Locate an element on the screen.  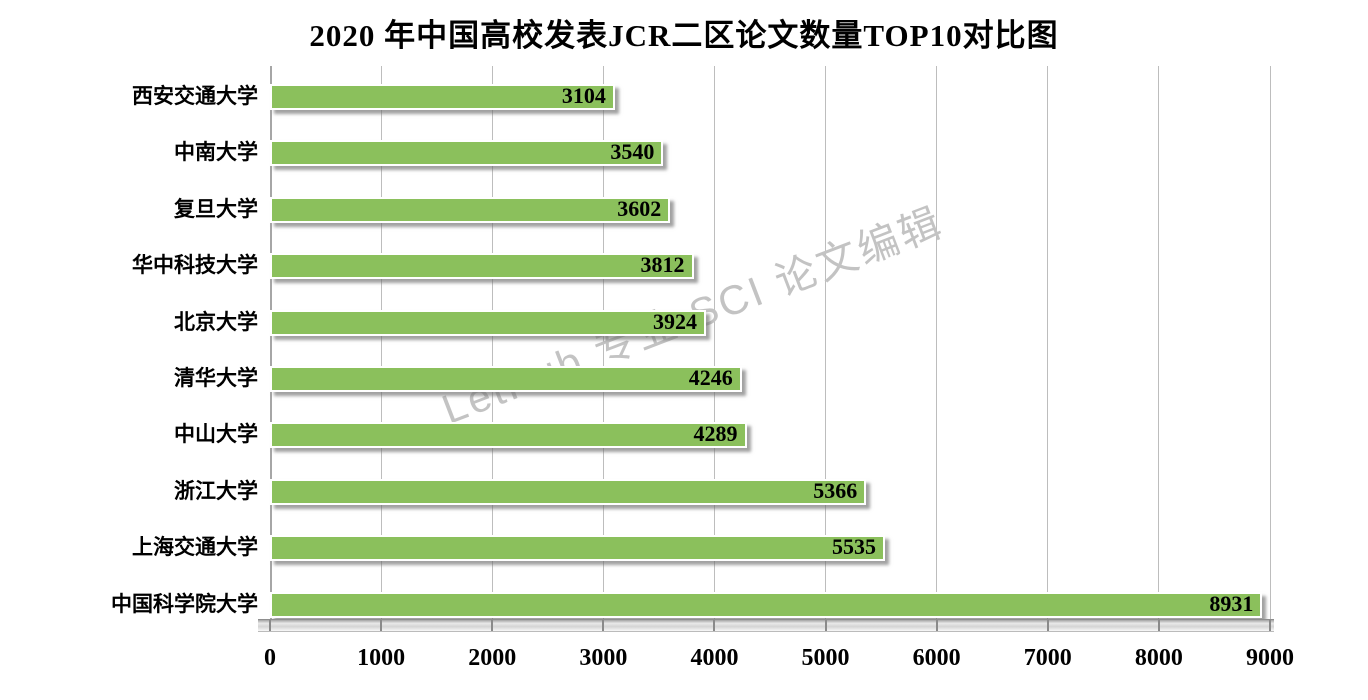
x-tick-label-3000: 3000 is located at coordinates (603, 658).